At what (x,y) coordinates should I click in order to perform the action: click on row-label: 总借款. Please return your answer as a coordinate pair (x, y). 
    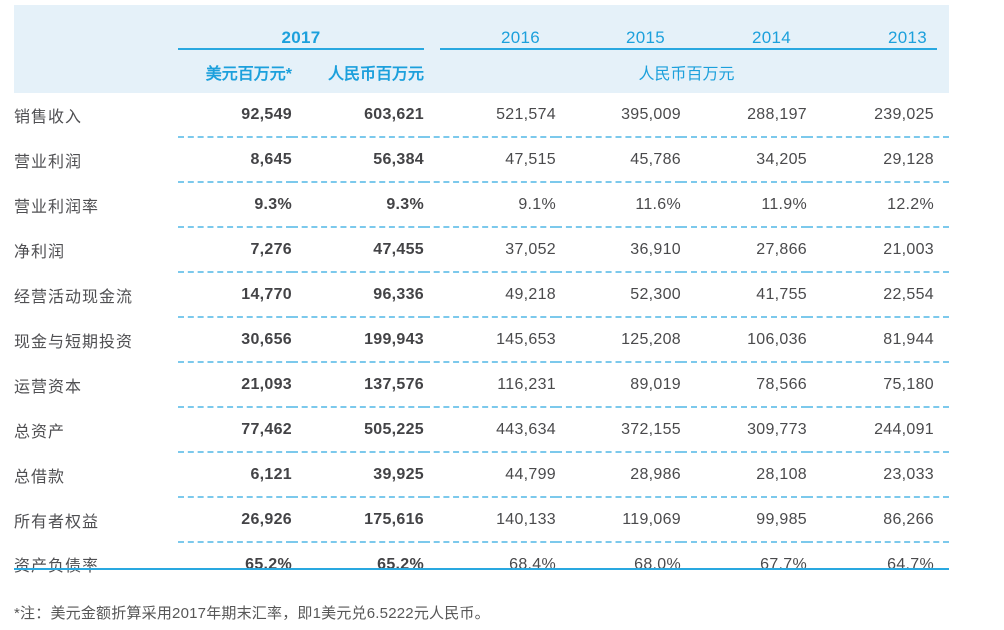
    Looking at the image, I should click on (40, 477).